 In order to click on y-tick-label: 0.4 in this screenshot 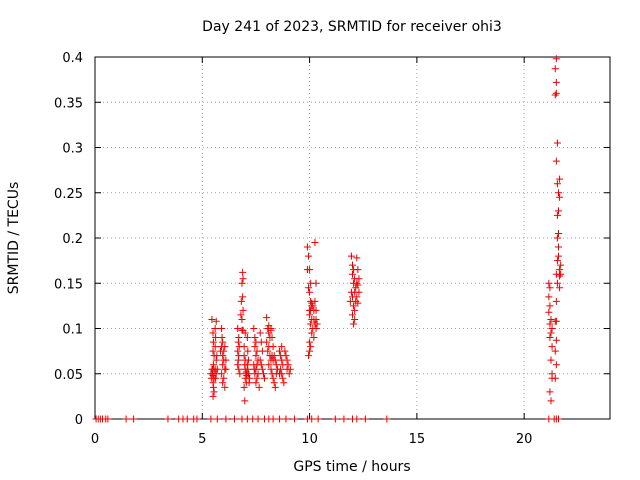, I will do `click(72, 58)`.